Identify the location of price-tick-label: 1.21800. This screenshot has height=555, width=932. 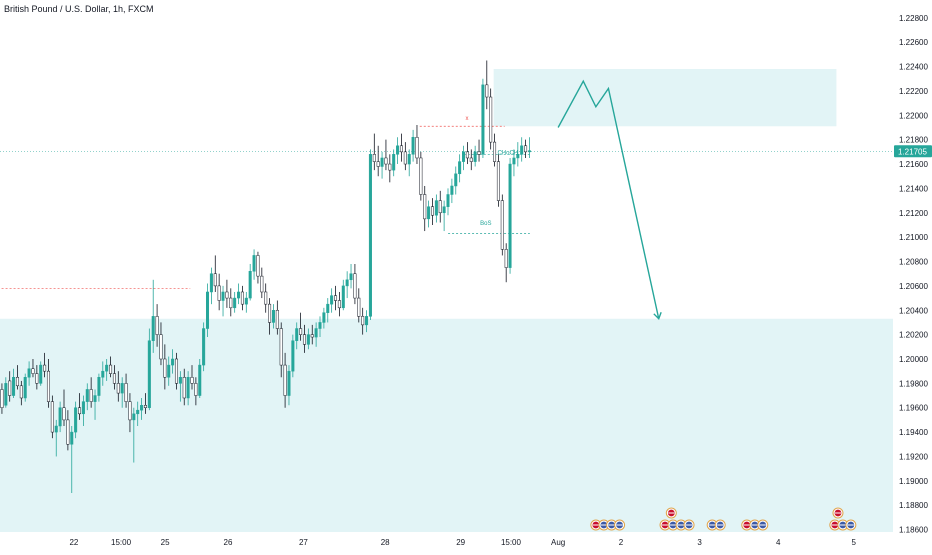
(913, 140).